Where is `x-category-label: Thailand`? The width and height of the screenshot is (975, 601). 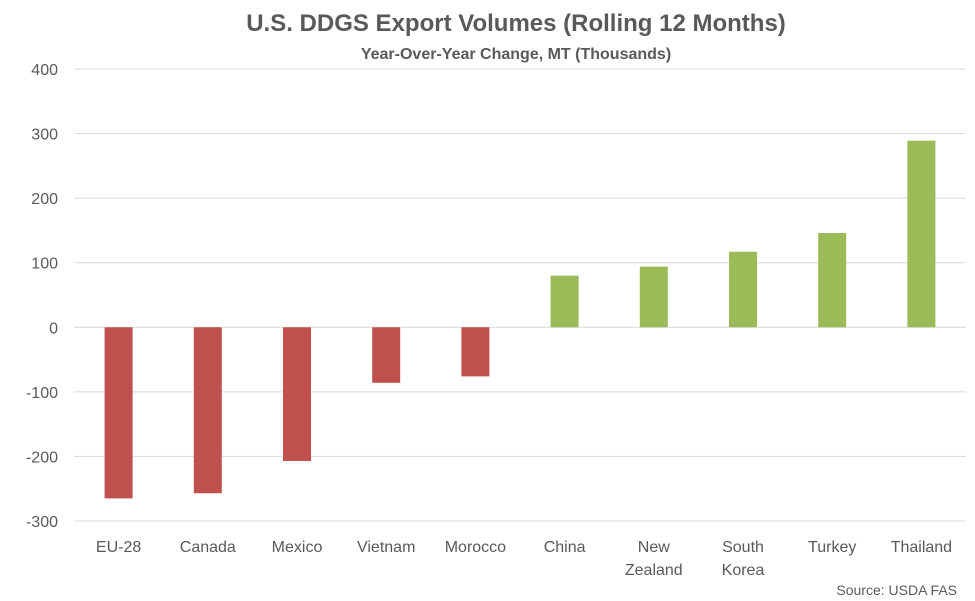
x-category-label: Thailand is located at coordinates (921, 547).